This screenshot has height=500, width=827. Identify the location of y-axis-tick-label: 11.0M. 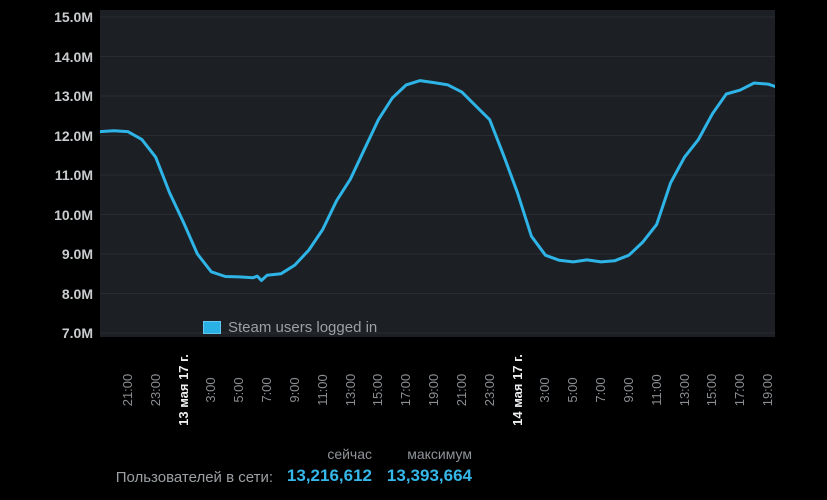
(73, 175).